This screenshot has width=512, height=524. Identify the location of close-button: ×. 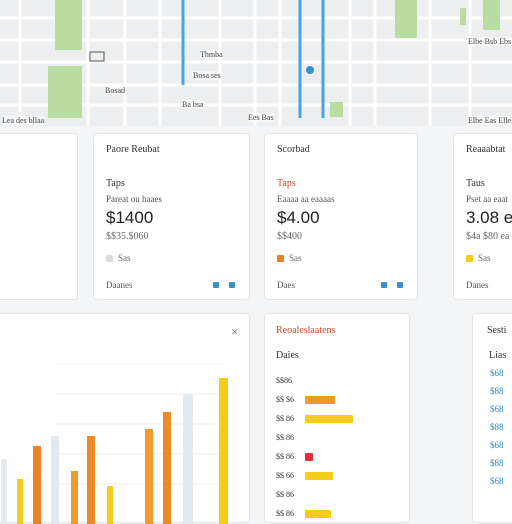
(235, 331).